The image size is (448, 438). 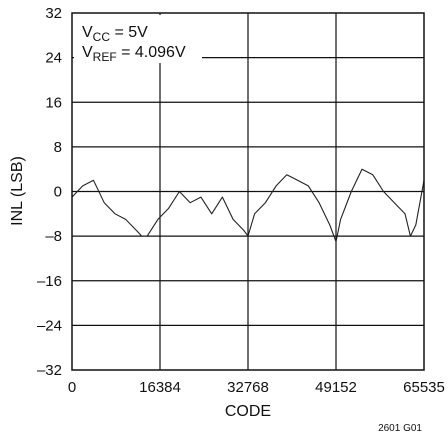 I want to click on y-tick-label: –32, so click(x=49, y=370).